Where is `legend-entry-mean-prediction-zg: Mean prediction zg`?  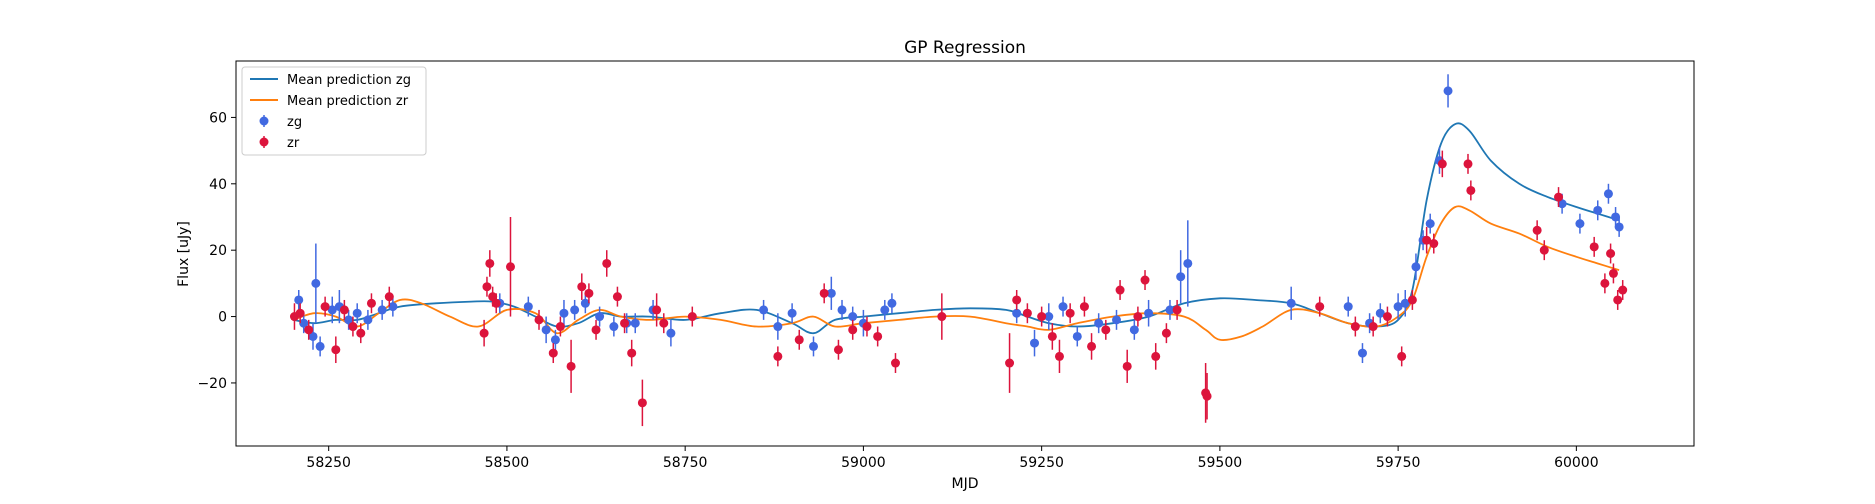 legend-entry-mean-prediction-zg: Mean prediction zg is located at coordinates (330, 80).